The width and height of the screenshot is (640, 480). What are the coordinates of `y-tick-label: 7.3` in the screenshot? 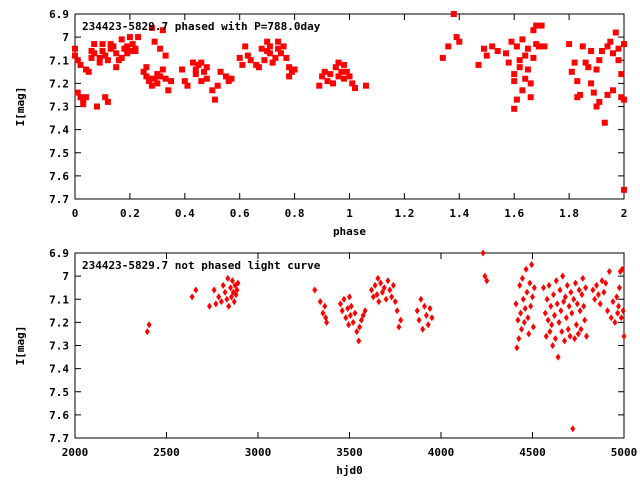 It's located at (59, 346).